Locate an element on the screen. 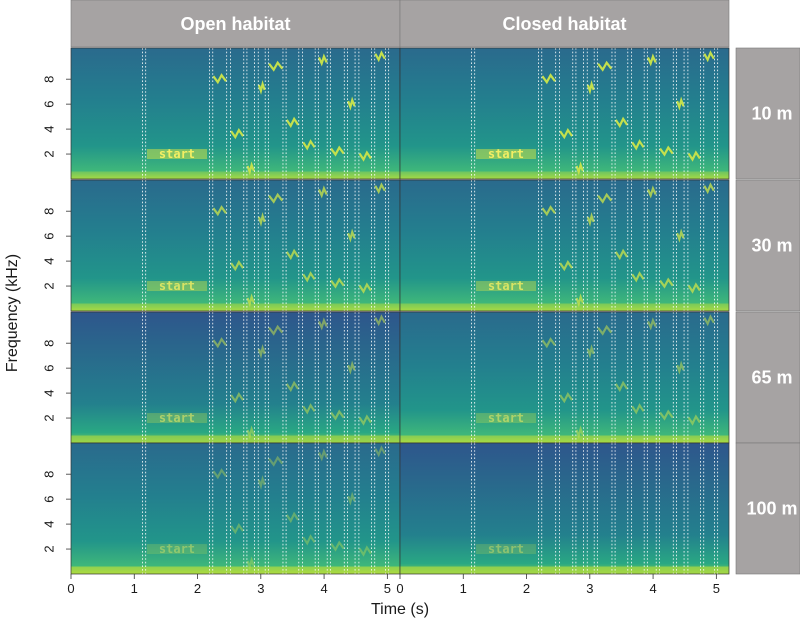  panel-2-1: start is located at coordinates (564, 377).